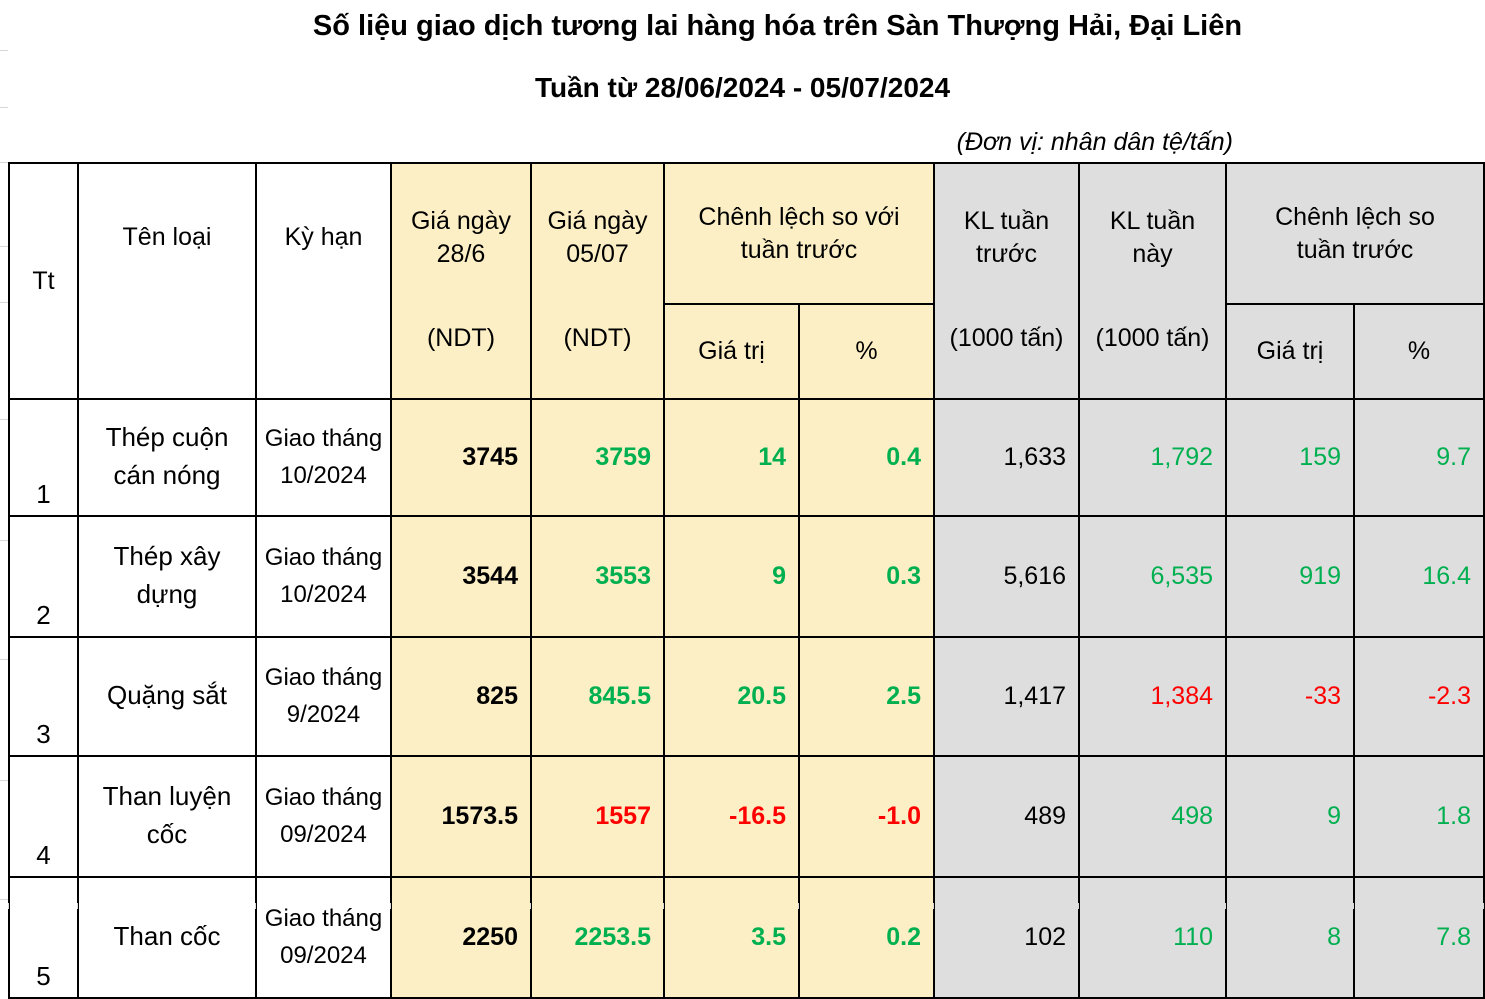  I want to click on header-price-diff-pct: %, so click(866, 351).